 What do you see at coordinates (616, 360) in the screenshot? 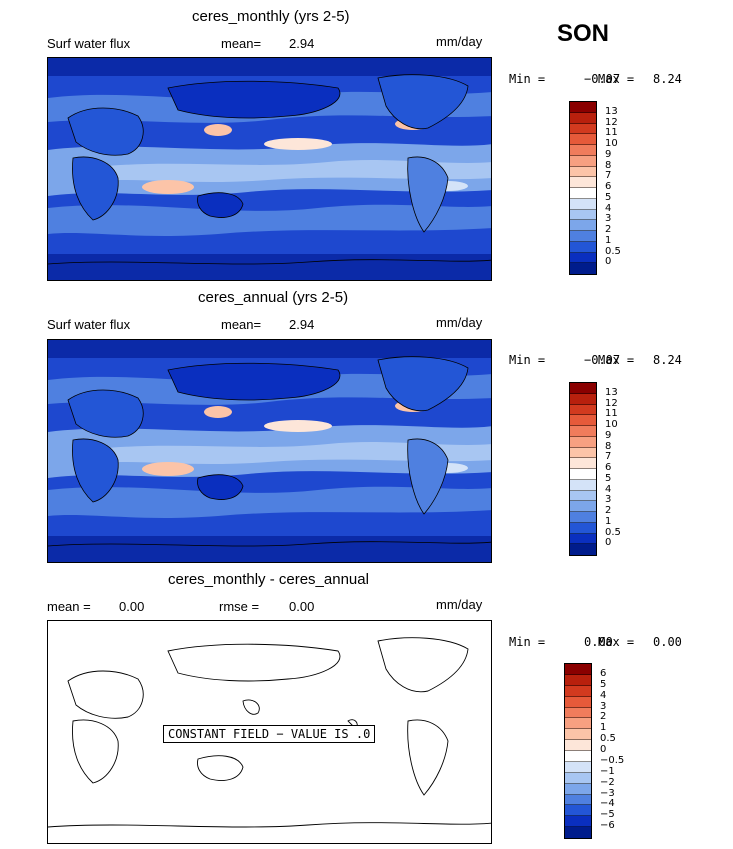
I see `panel2-max-label: Max =` at bounding box center [616, 360].